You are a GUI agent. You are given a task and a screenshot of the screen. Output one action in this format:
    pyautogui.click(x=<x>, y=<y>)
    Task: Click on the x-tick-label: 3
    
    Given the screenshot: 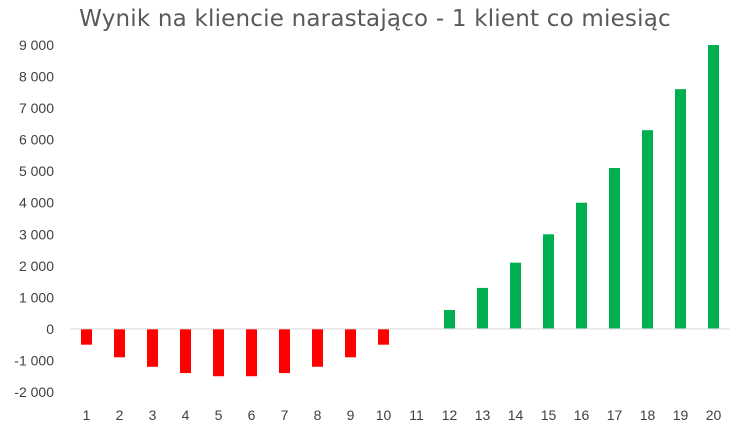 What is the action you would take?
    pyautogui.click(x=153, y=415)
    